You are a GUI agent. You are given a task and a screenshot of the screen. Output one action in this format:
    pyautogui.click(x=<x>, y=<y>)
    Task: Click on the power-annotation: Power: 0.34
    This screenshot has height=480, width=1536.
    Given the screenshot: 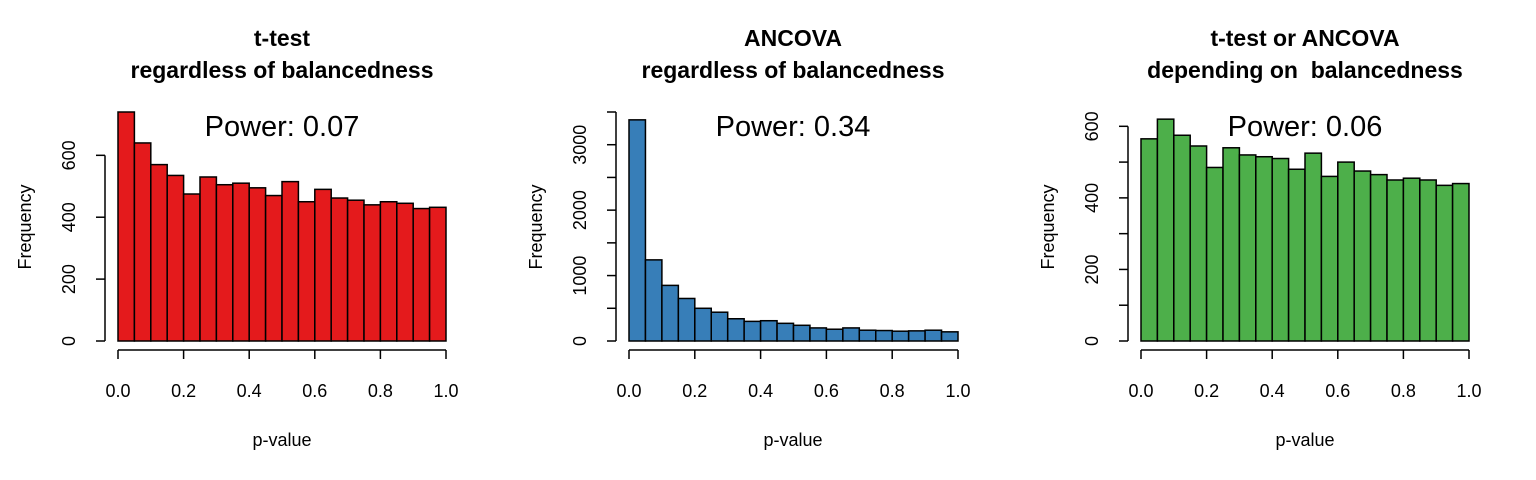 What is the action you would take?
    pyautogui.click(x=793, y=127)
    